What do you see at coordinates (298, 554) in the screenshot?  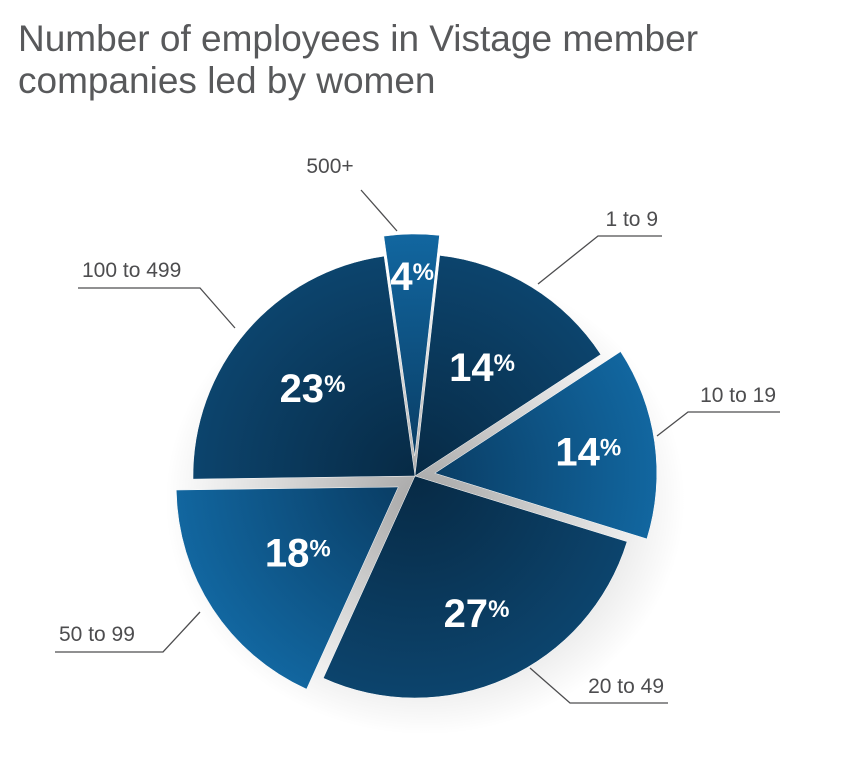 I see `slice-percent-50-to-99: 18%` at bounding box center [298, 554].